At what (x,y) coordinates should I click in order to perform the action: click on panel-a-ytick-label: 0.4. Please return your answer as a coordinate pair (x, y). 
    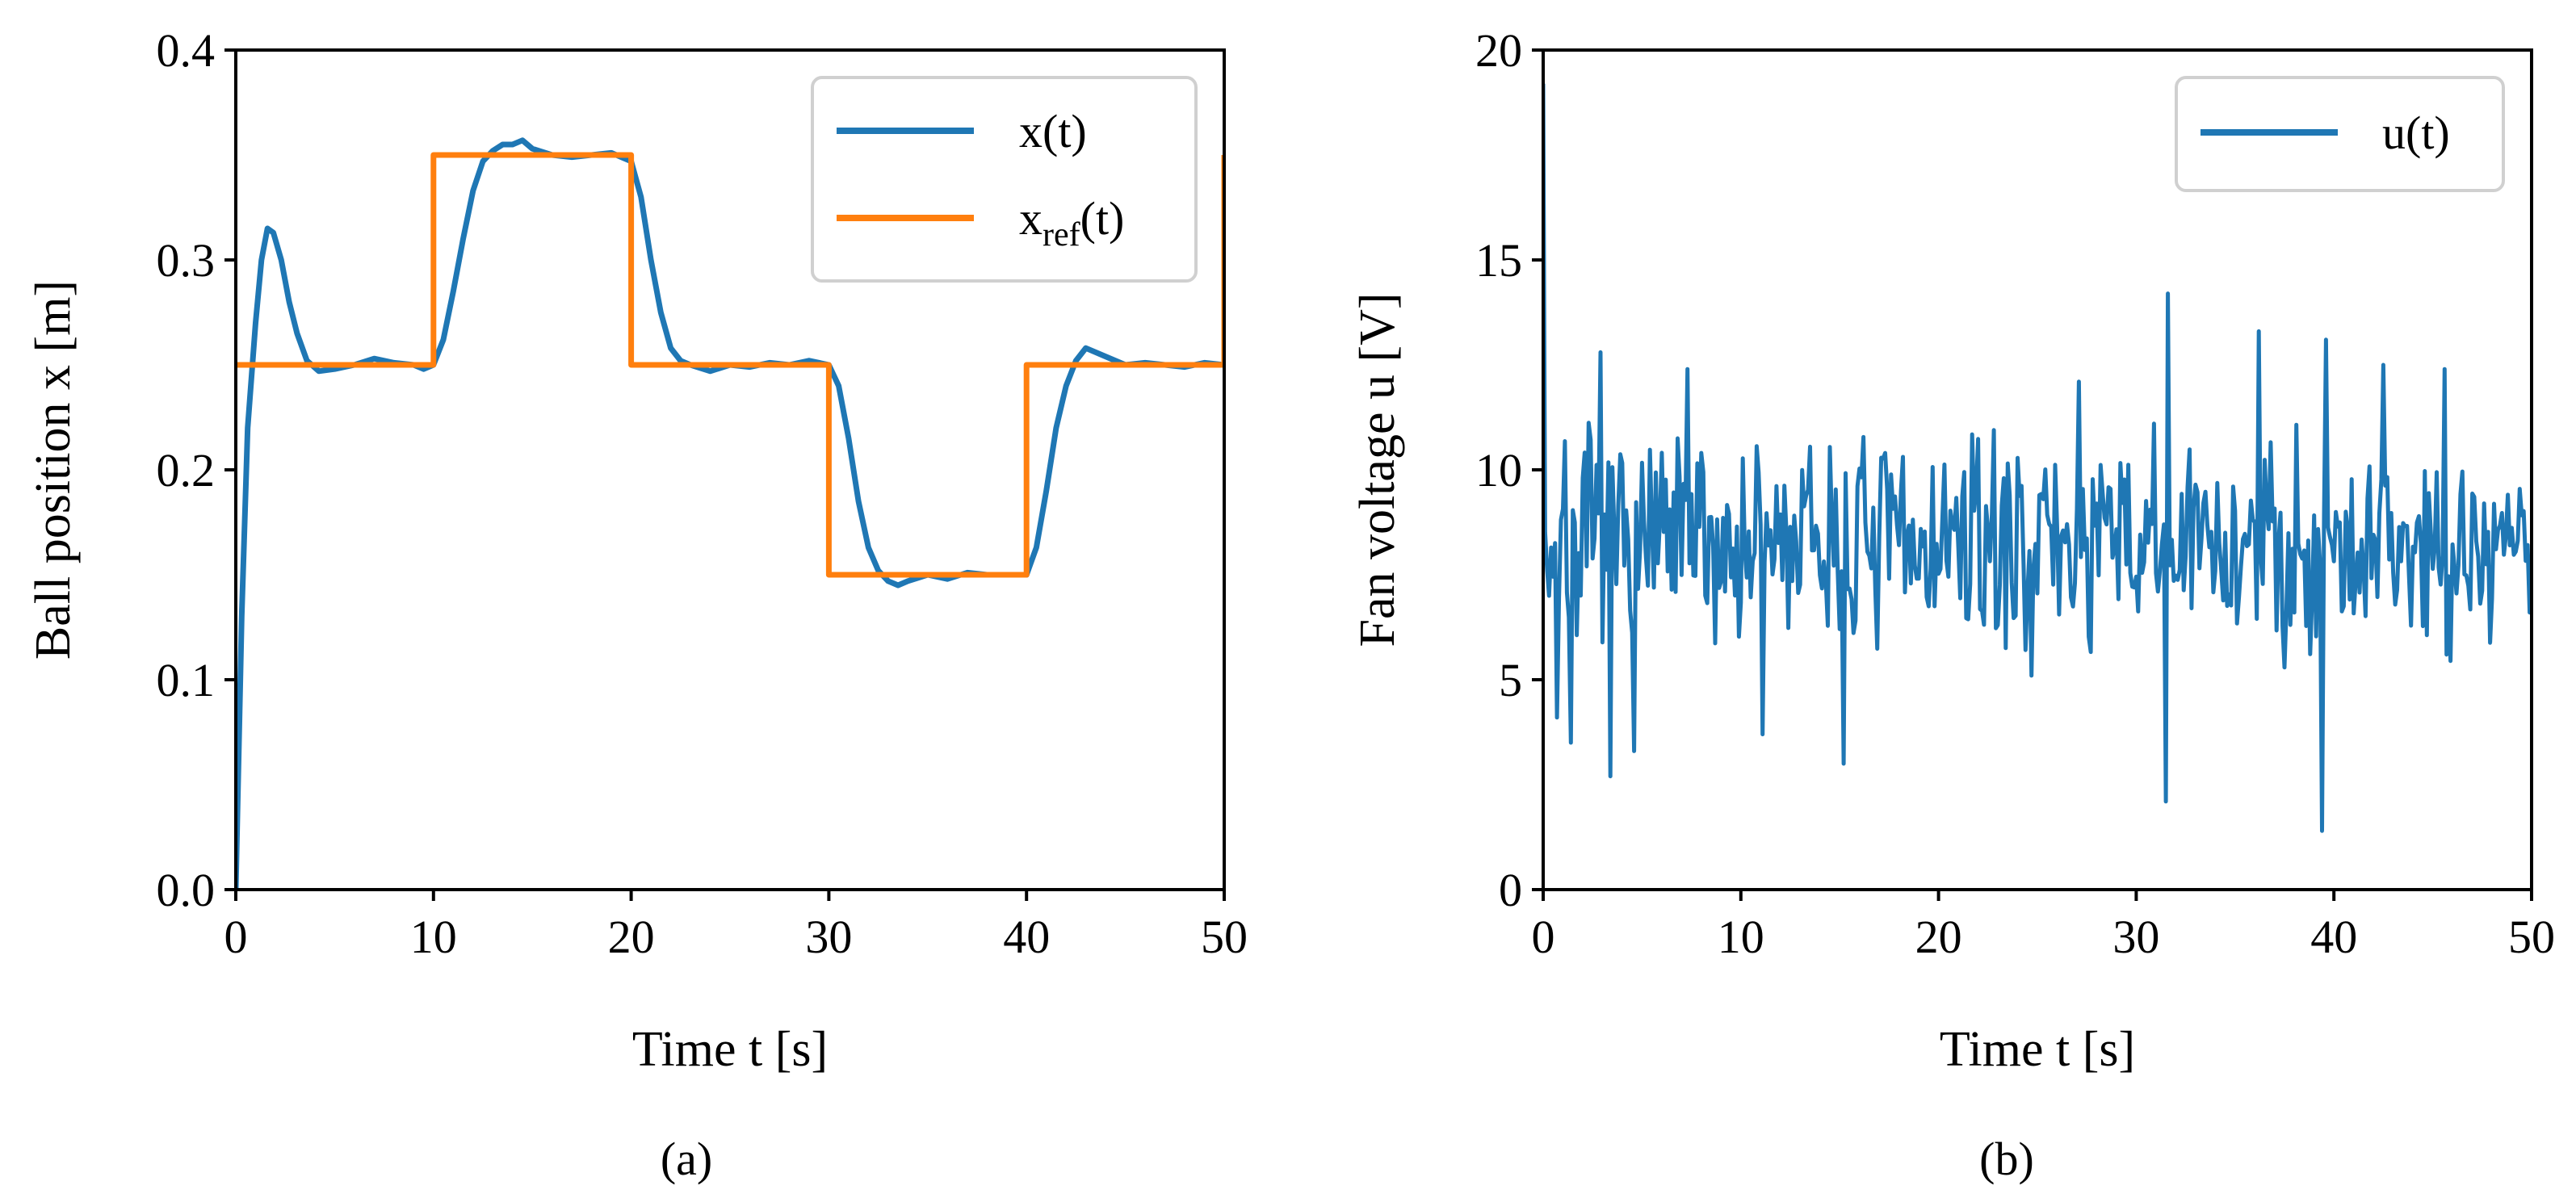
    Looking at the image, I should click on (186, 50).